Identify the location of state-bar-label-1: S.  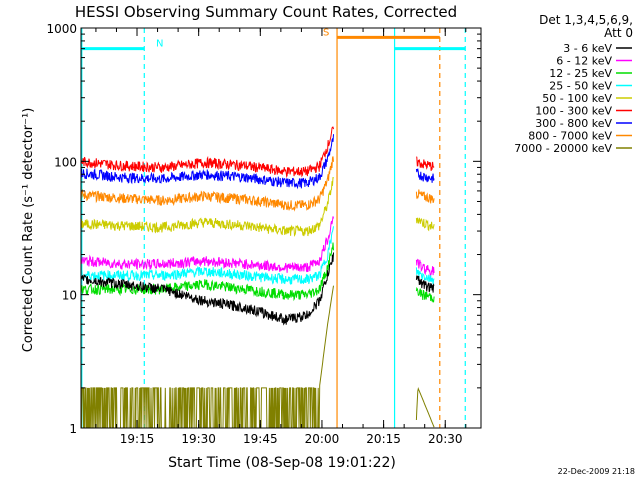
(326, 32).